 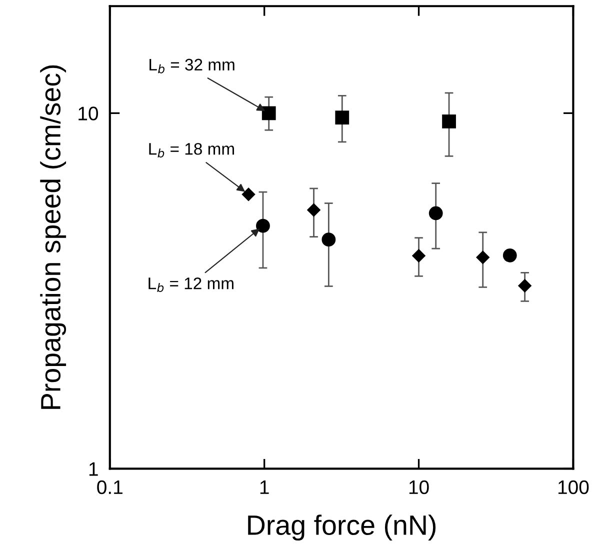 What do you see at coordinates (264, 487) in the screenshot?
I see `x-tick-label: 1` at bounding box center [264, 487].